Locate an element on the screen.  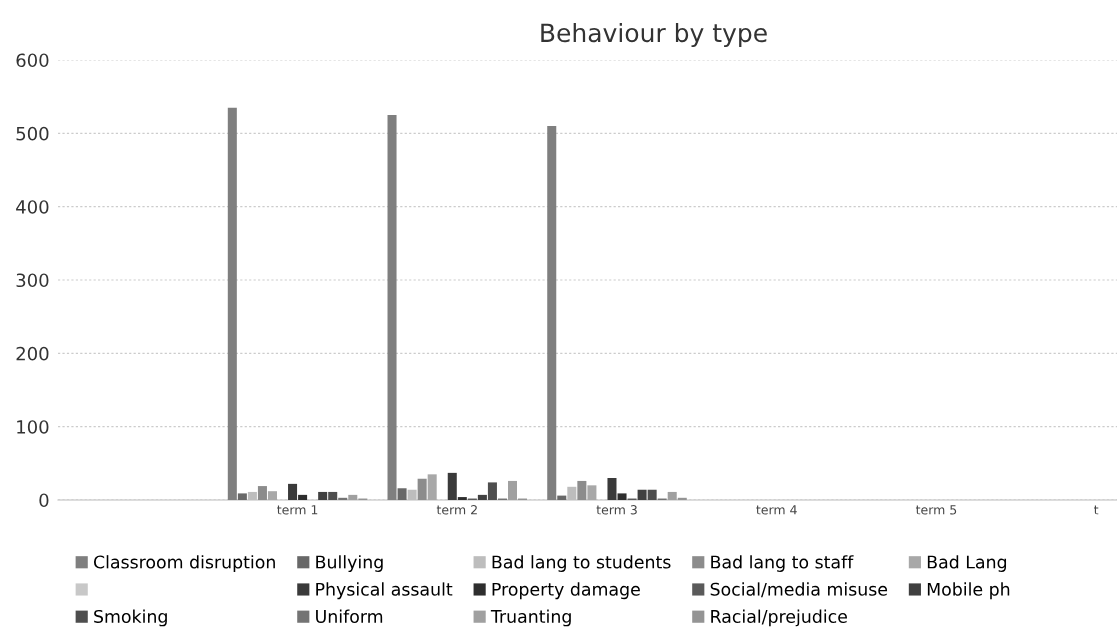
y-tick-label: 600 is located at coordinates (32, 60).